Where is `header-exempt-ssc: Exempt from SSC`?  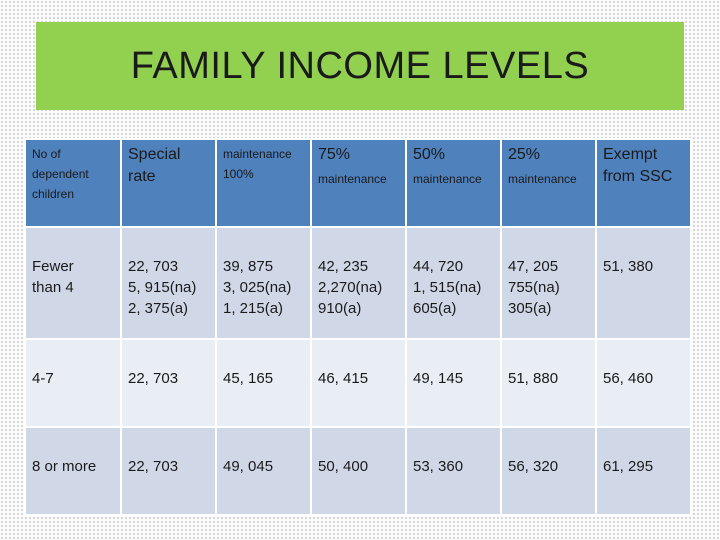 header-exempt-ssc: Exempt from SSC is located at coordinates (643, 183).